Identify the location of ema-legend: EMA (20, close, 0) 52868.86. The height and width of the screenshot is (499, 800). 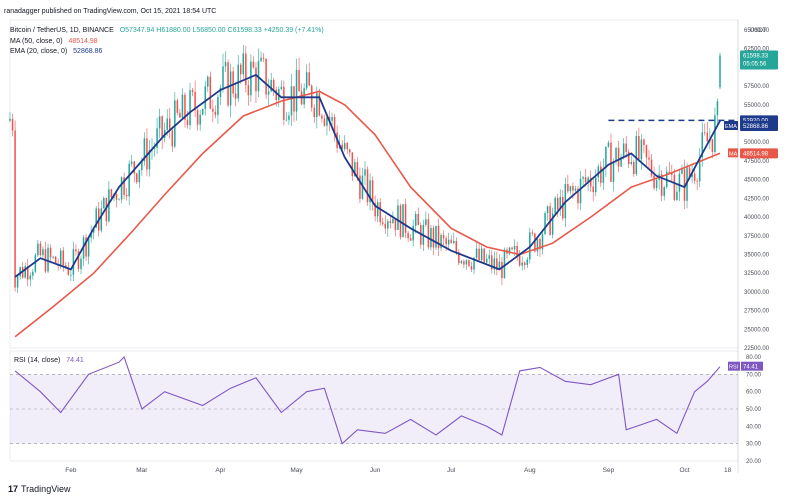
(56, 51).